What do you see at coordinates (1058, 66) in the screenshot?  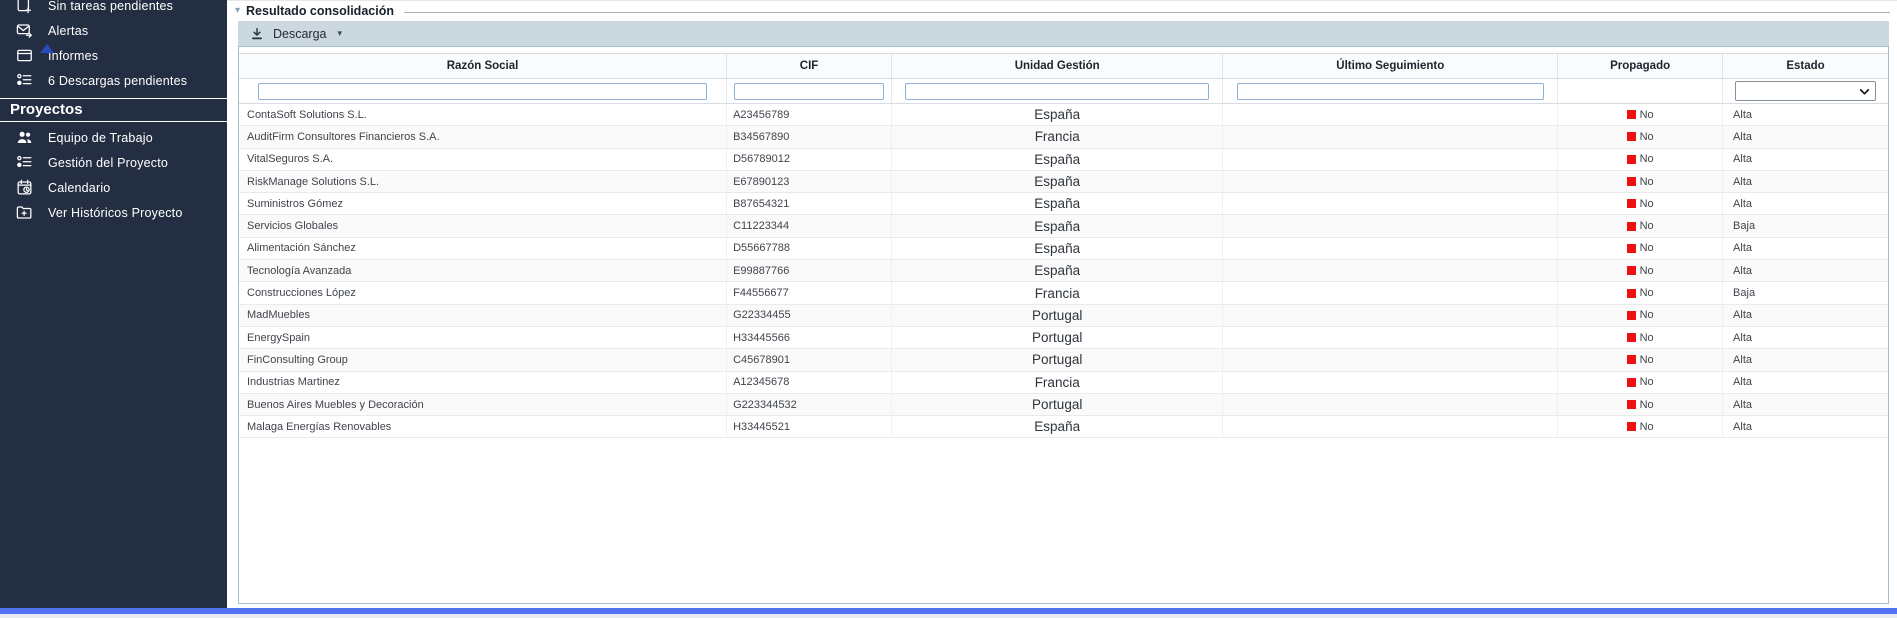 I see `column-header-unidad_gestion: Unidad Gestión` at bounding box center [1058, 66].